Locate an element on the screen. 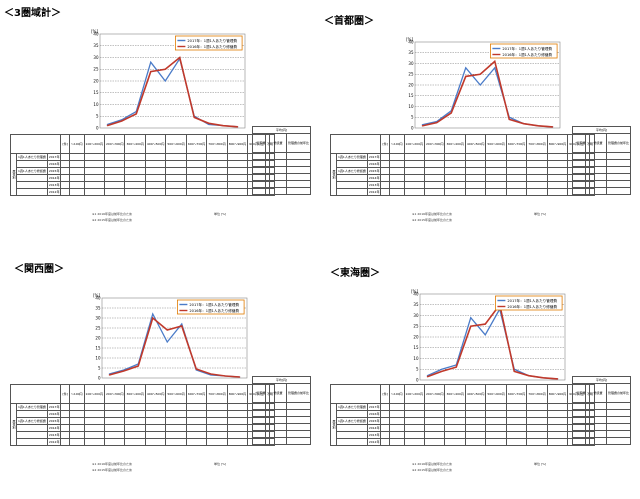  row-year: 2016年 is located at coordinates (54, 164).